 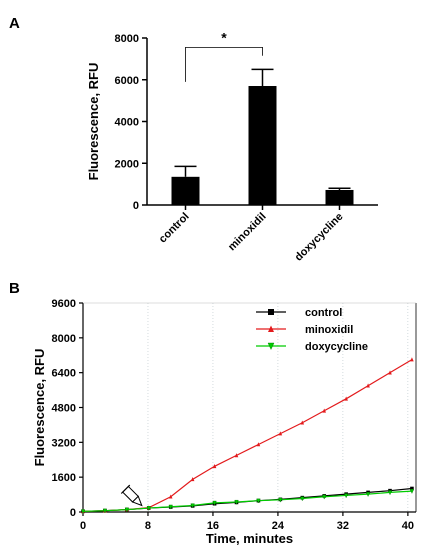 I want to click on x-tick-label-minoxidil: minoxidil, so click(x=247, y=232).